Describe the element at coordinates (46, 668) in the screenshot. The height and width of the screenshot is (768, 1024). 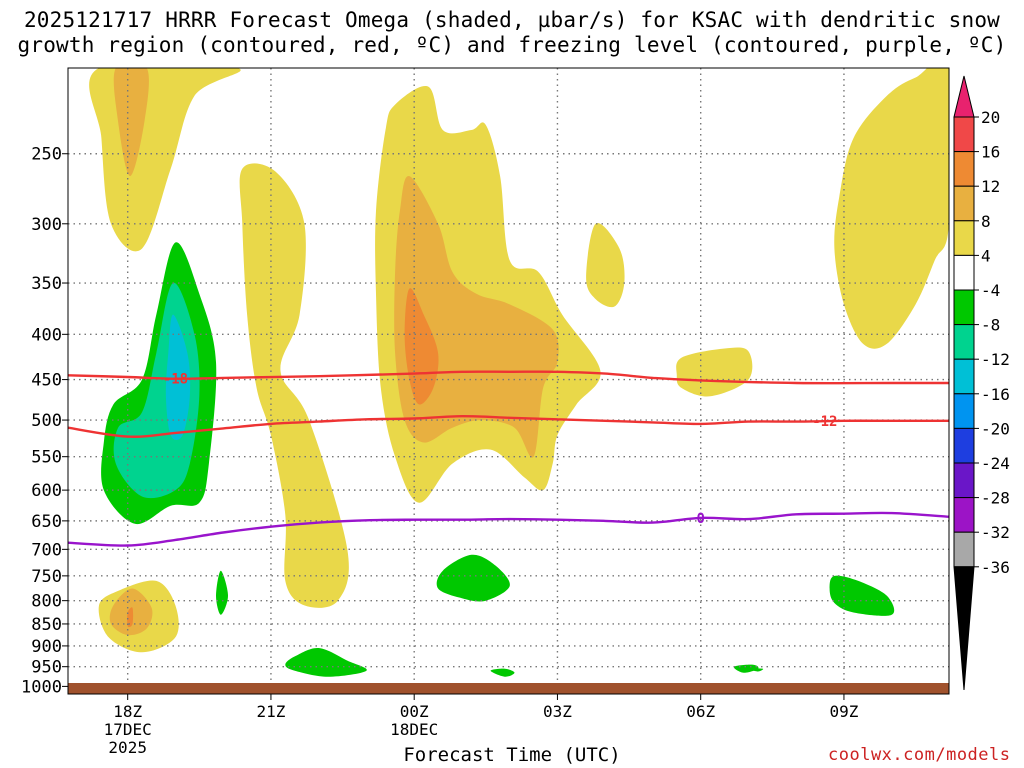
I see `y-tick-label: 950` at that location.